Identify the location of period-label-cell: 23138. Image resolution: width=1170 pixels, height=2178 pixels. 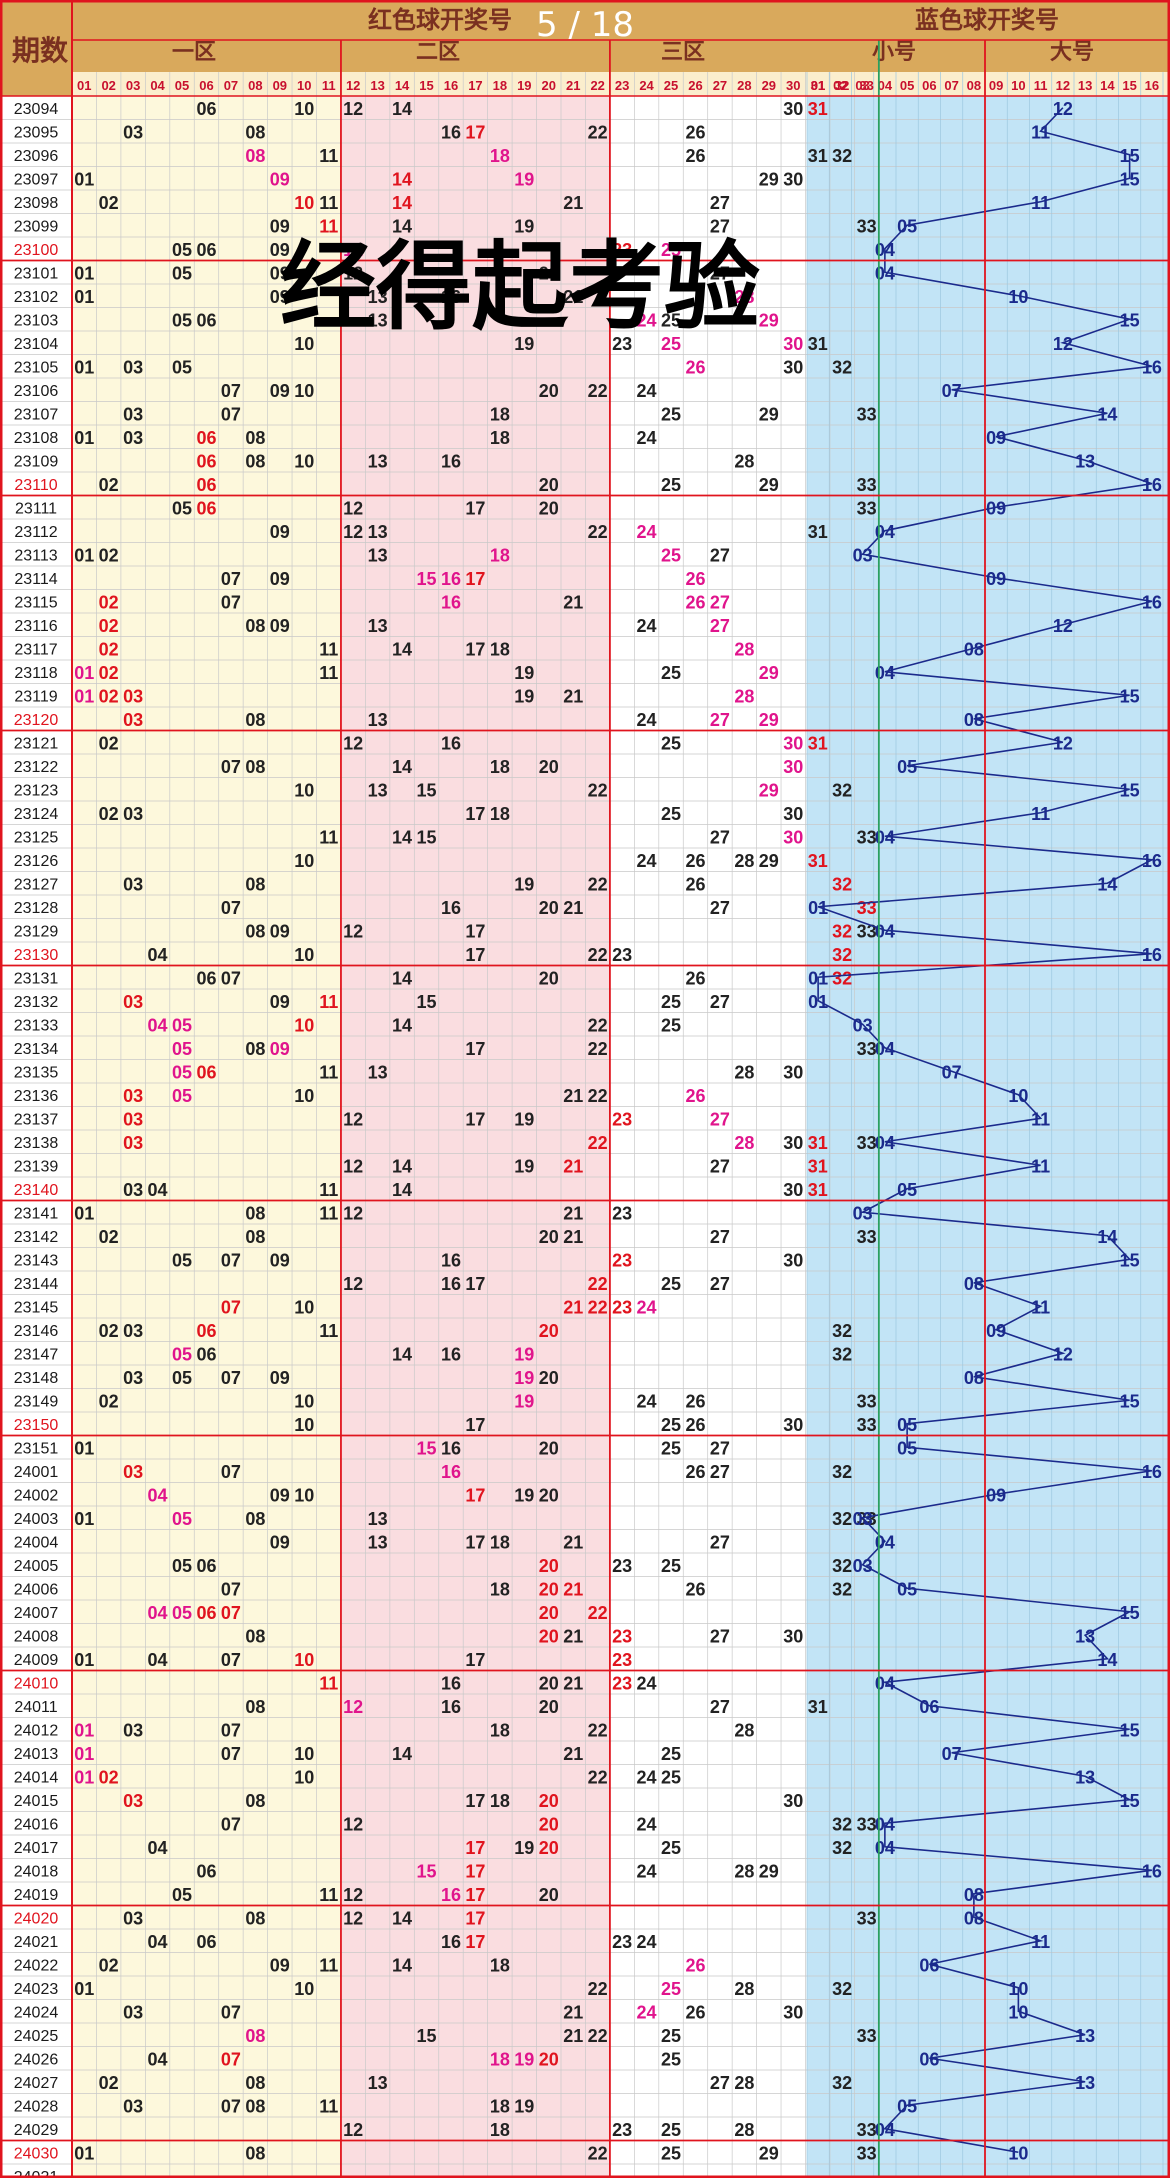
(36, 1143).